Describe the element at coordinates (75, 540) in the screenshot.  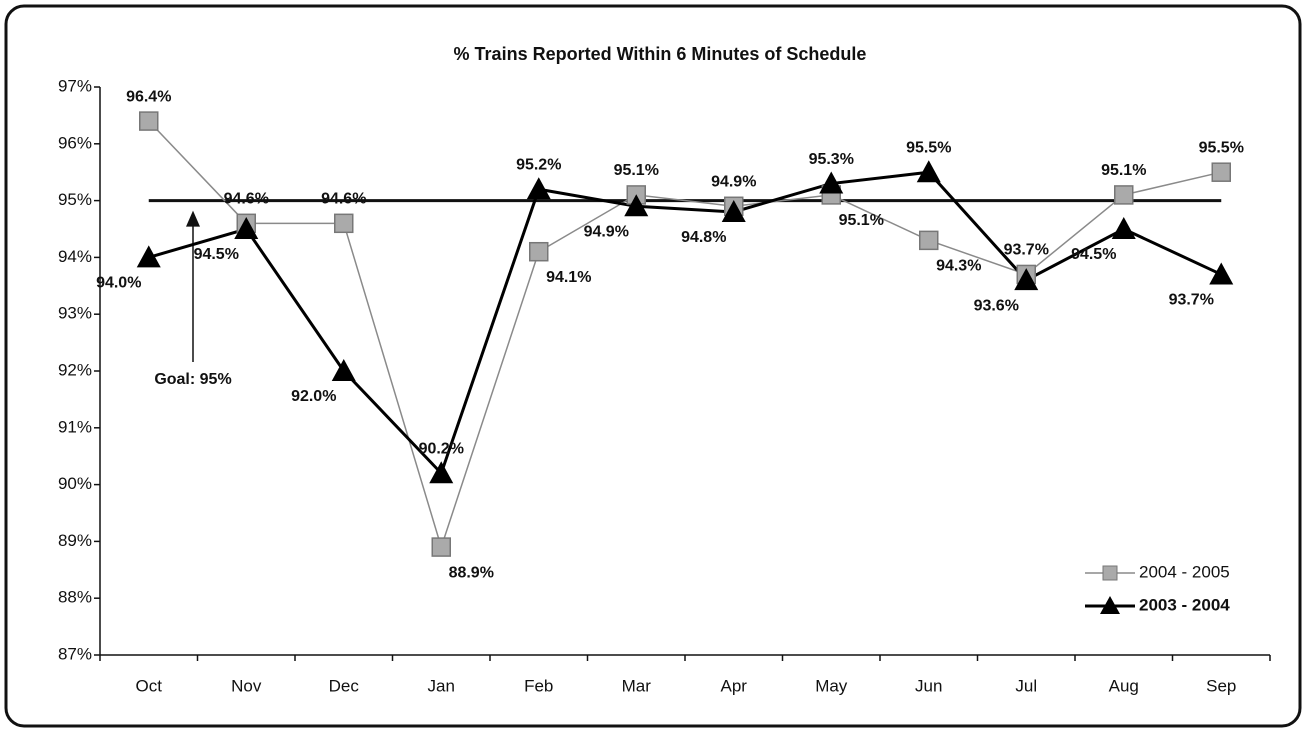
I see `y-tick-label: 89%` at that location.